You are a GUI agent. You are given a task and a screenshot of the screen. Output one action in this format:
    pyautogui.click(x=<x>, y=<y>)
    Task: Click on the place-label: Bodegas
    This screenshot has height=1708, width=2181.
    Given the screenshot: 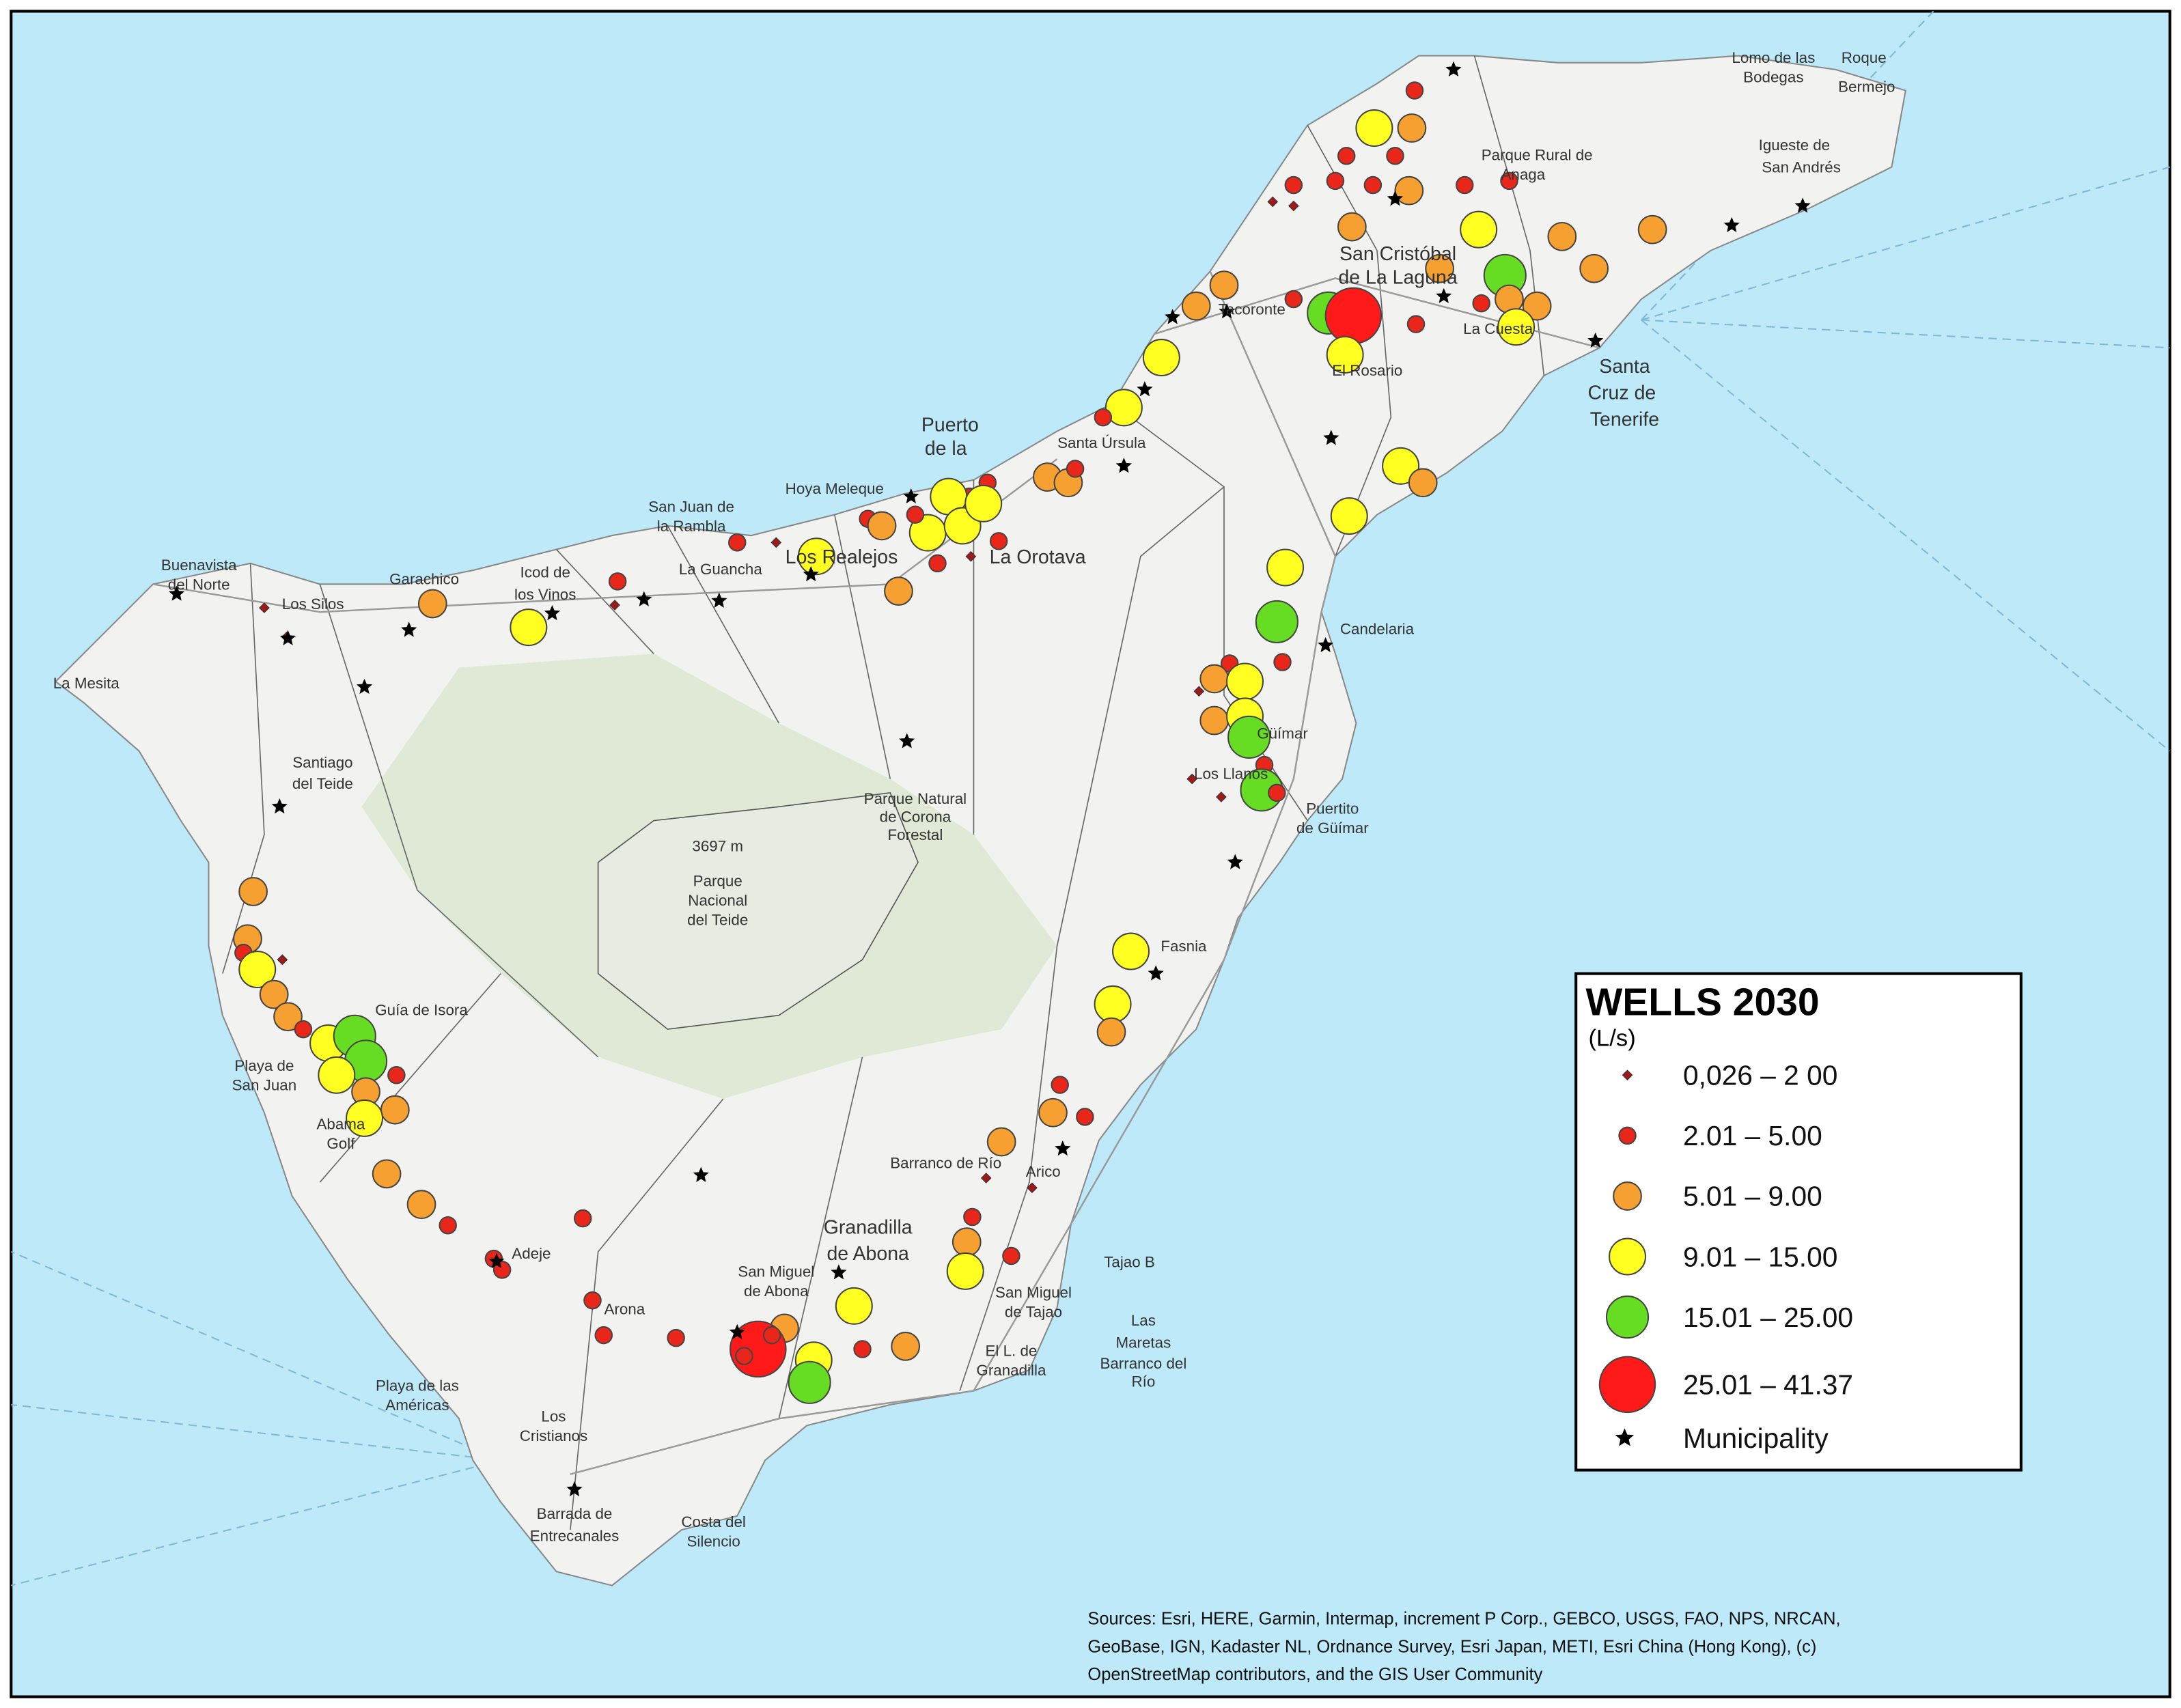 What is the action you would take?
    pyautogui.click(x=1773, y=76)
    